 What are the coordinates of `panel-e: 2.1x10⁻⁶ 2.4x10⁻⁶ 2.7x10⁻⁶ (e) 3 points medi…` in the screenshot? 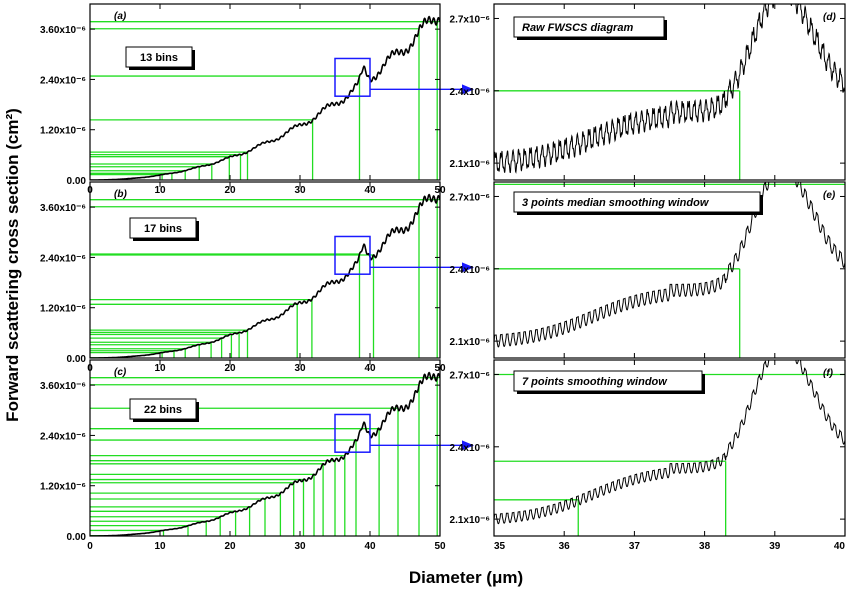 It's located at (648, 270).